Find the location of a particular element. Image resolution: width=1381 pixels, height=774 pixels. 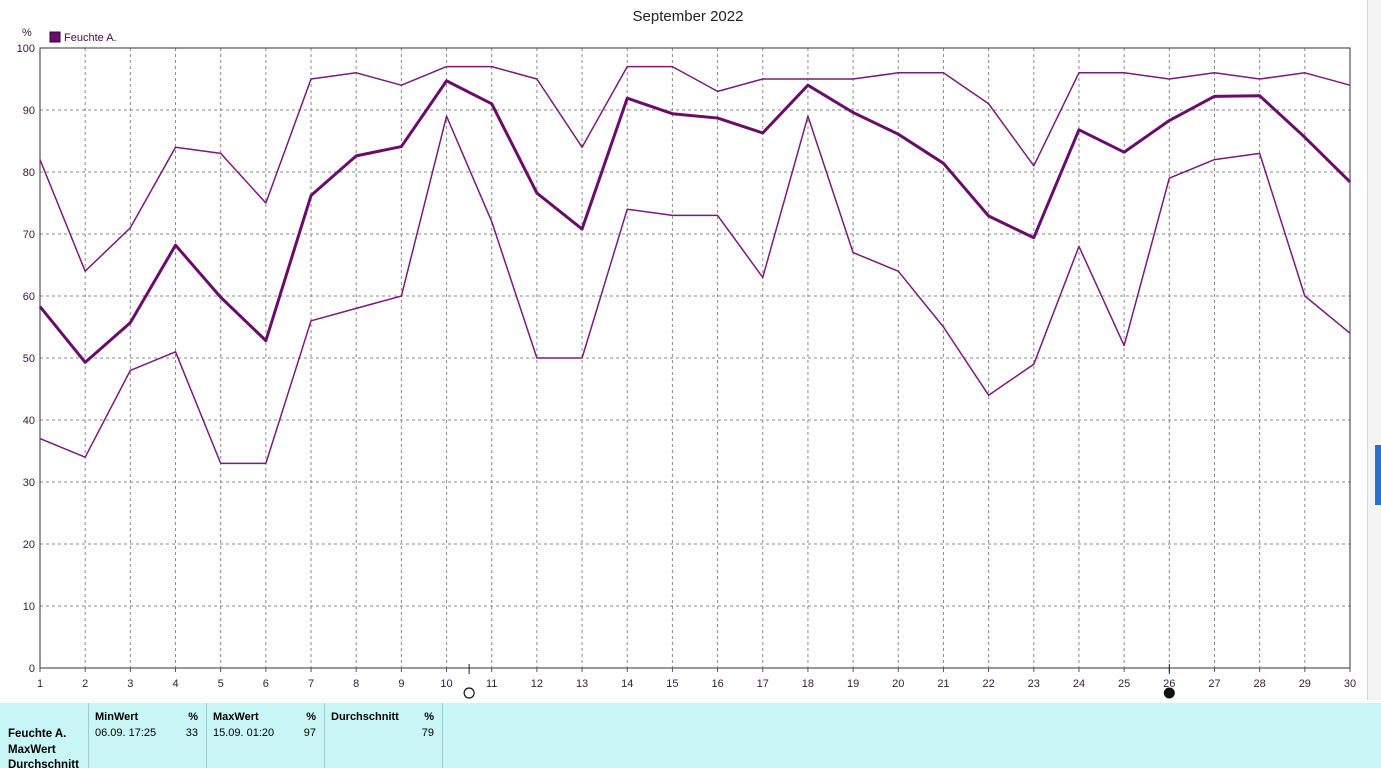

chart-title: September 2022 is located at coordinates (688, 16).